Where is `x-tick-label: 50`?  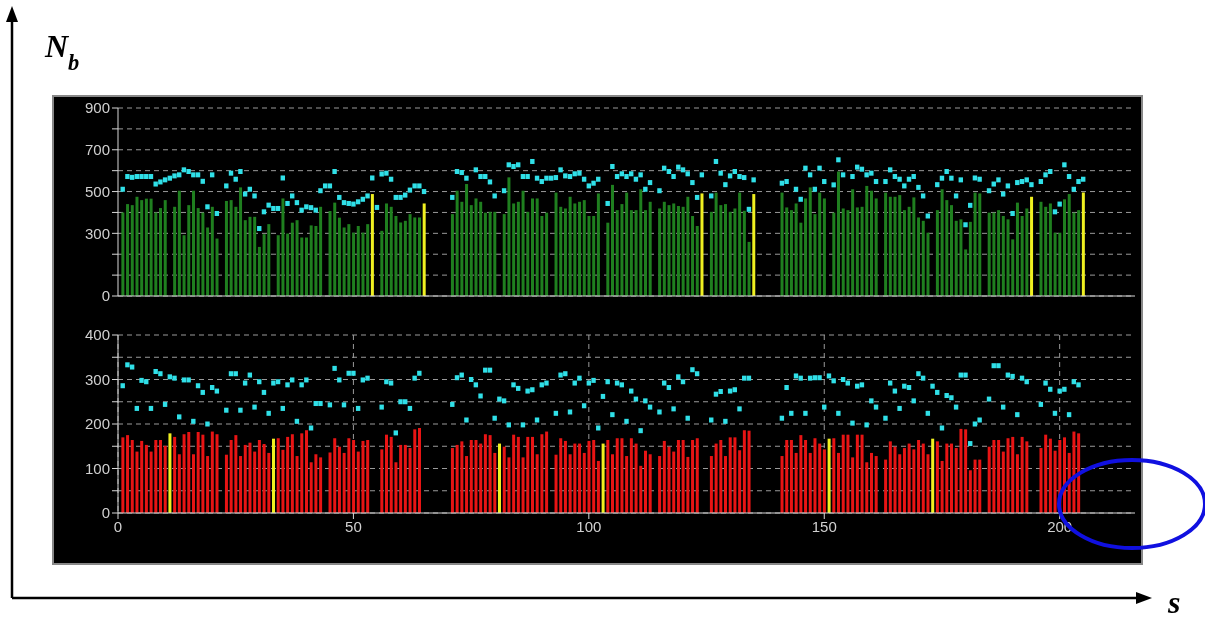 x-tick-label: 50 is located at coordinates (353, 526).